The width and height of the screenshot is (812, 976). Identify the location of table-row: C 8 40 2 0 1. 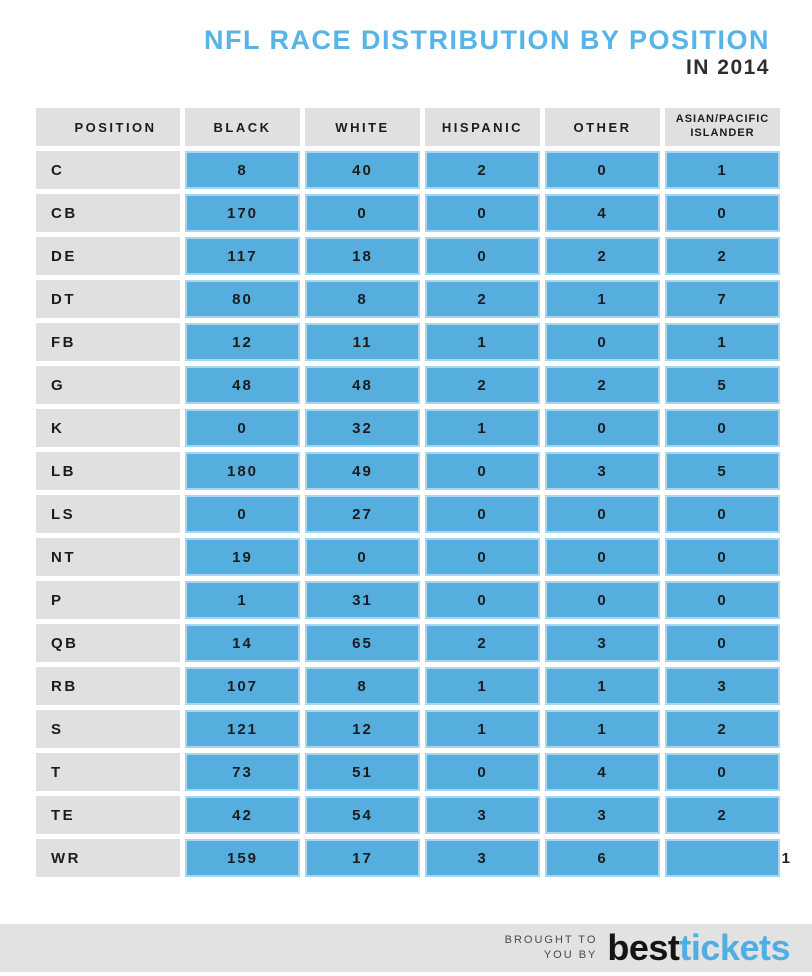
(408, 170).